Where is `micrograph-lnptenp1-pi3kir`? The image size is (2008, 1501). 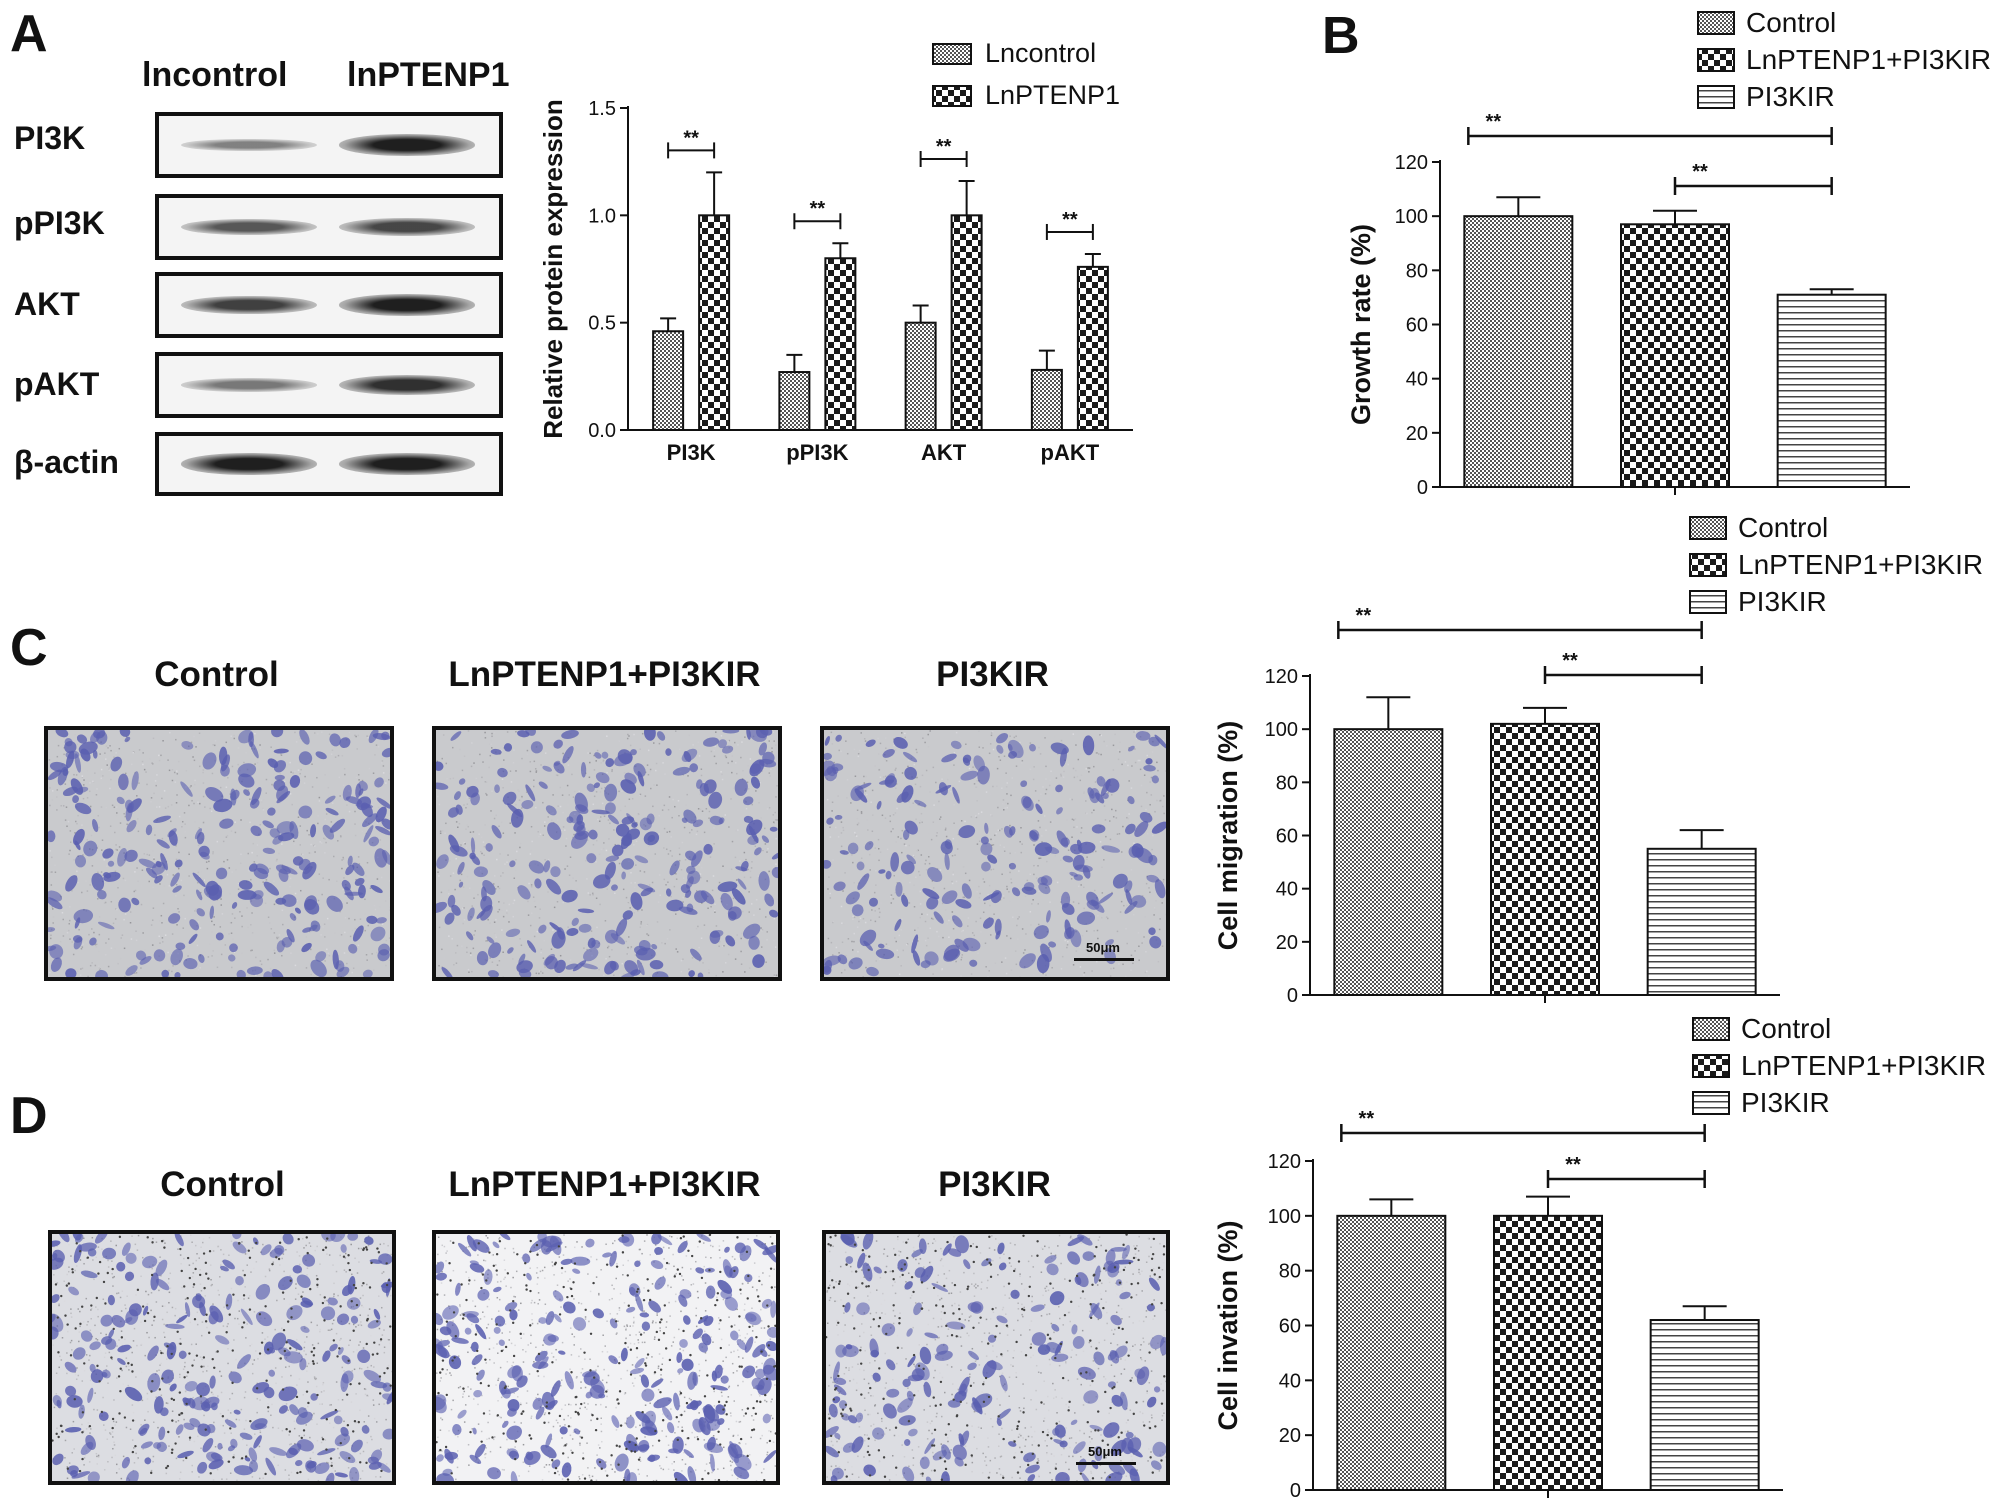
micrograph-lnptenp1-pi3kir is located at coordinates (606, 1357).